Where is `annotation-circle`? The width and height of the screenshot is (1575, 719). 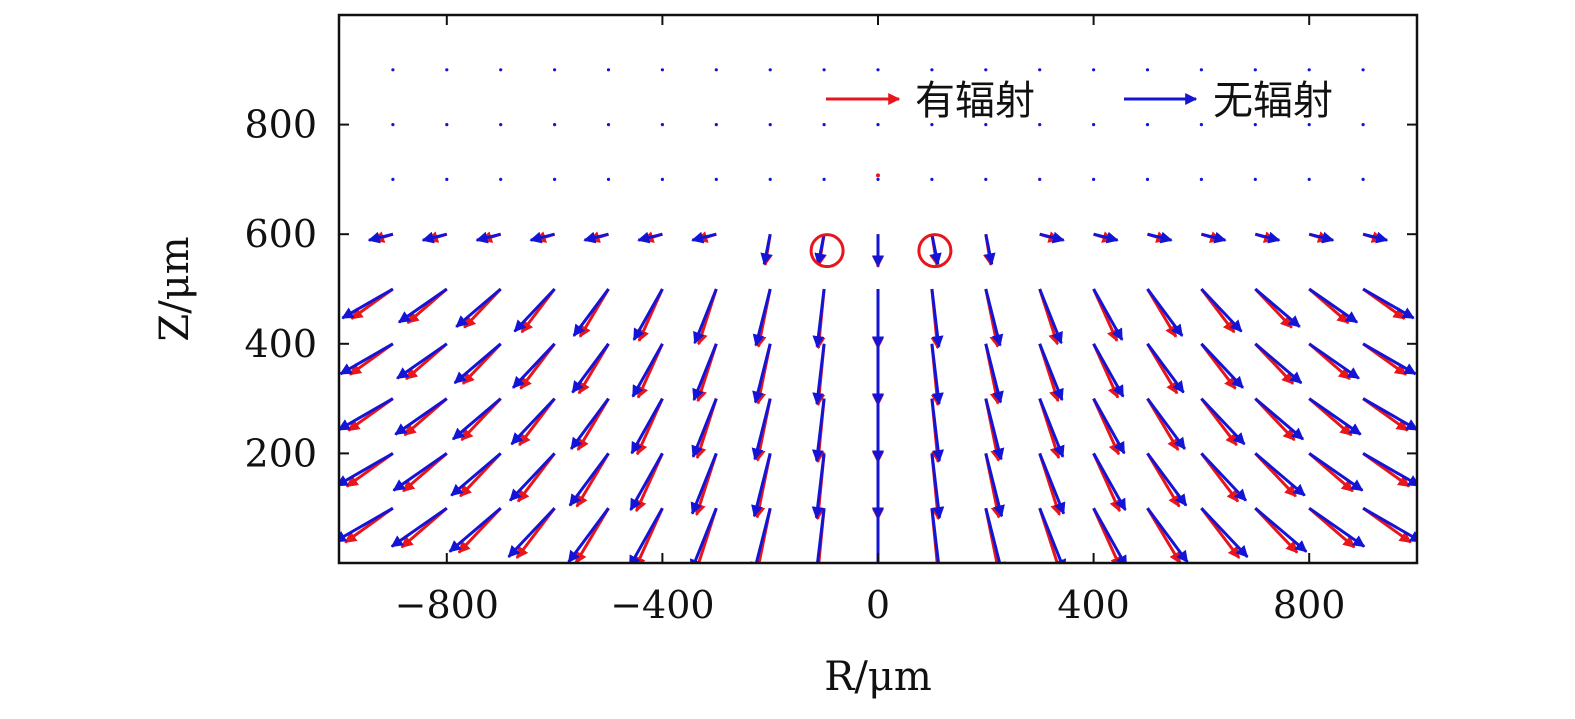 annotation-circle is located at coordinates (827, 251).